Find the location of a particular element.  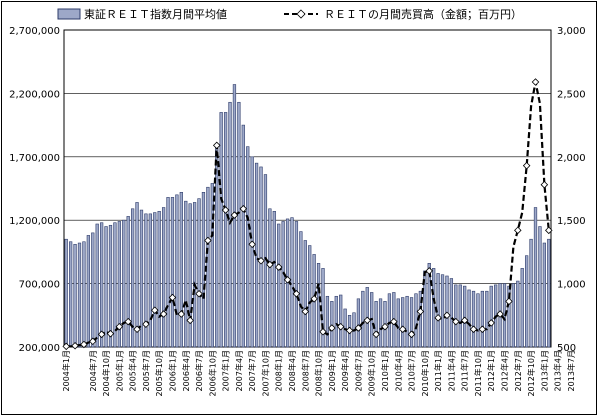

x-tick-label: 2006年10月 is located at coordinates (212, 373).